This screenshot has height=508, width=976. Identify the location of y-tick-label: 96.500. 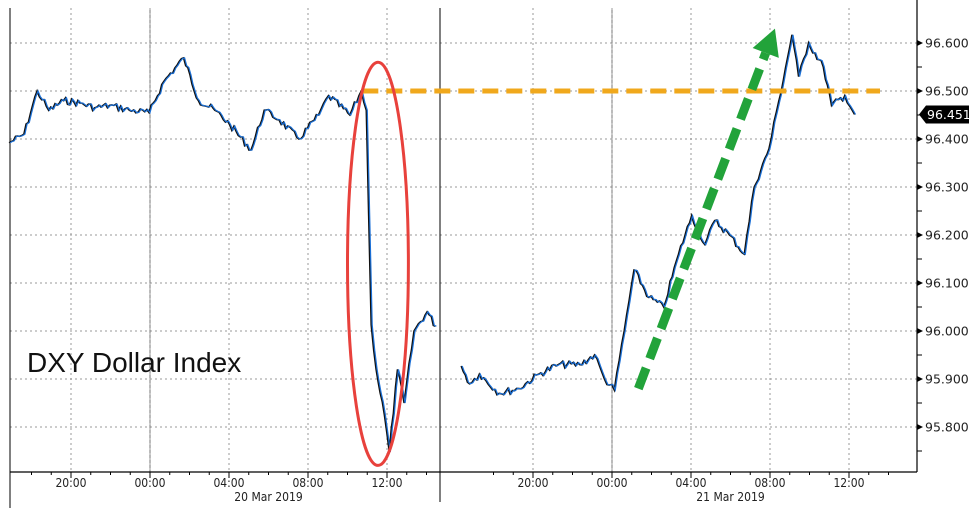
(947, 91).